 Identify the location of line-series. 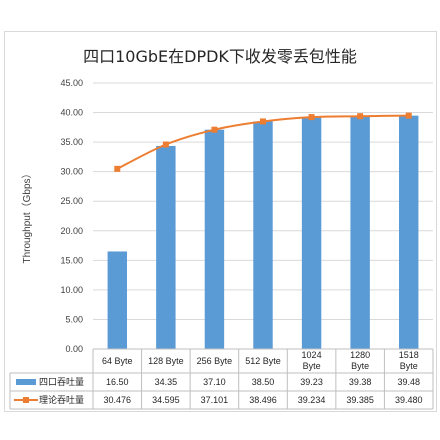
(263, 142).